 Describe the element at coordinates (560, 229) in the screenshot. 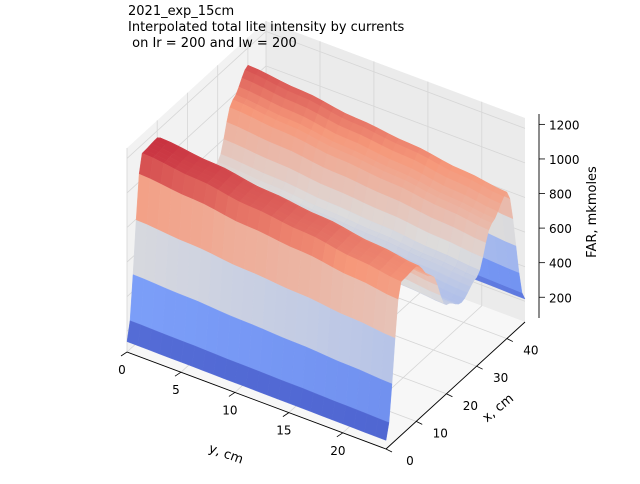

I see `z-tick-label: 600` at that location.